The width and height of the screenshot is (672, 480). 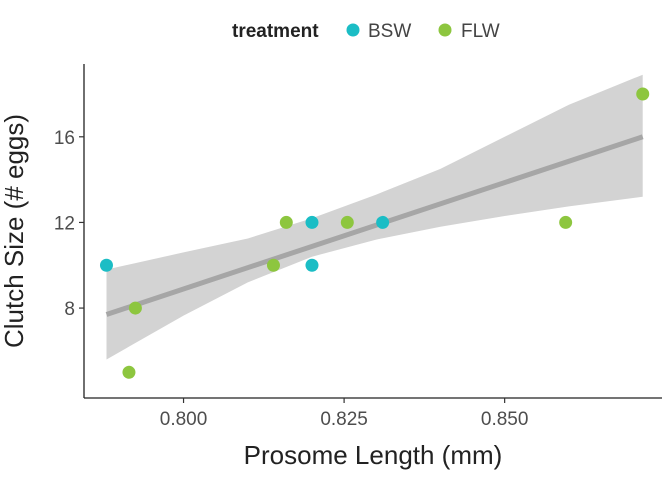 What do you see at coordinates (64, 138) in the screenshot?
I see `y-tick-label: 16` at bounding box center [64, 138].